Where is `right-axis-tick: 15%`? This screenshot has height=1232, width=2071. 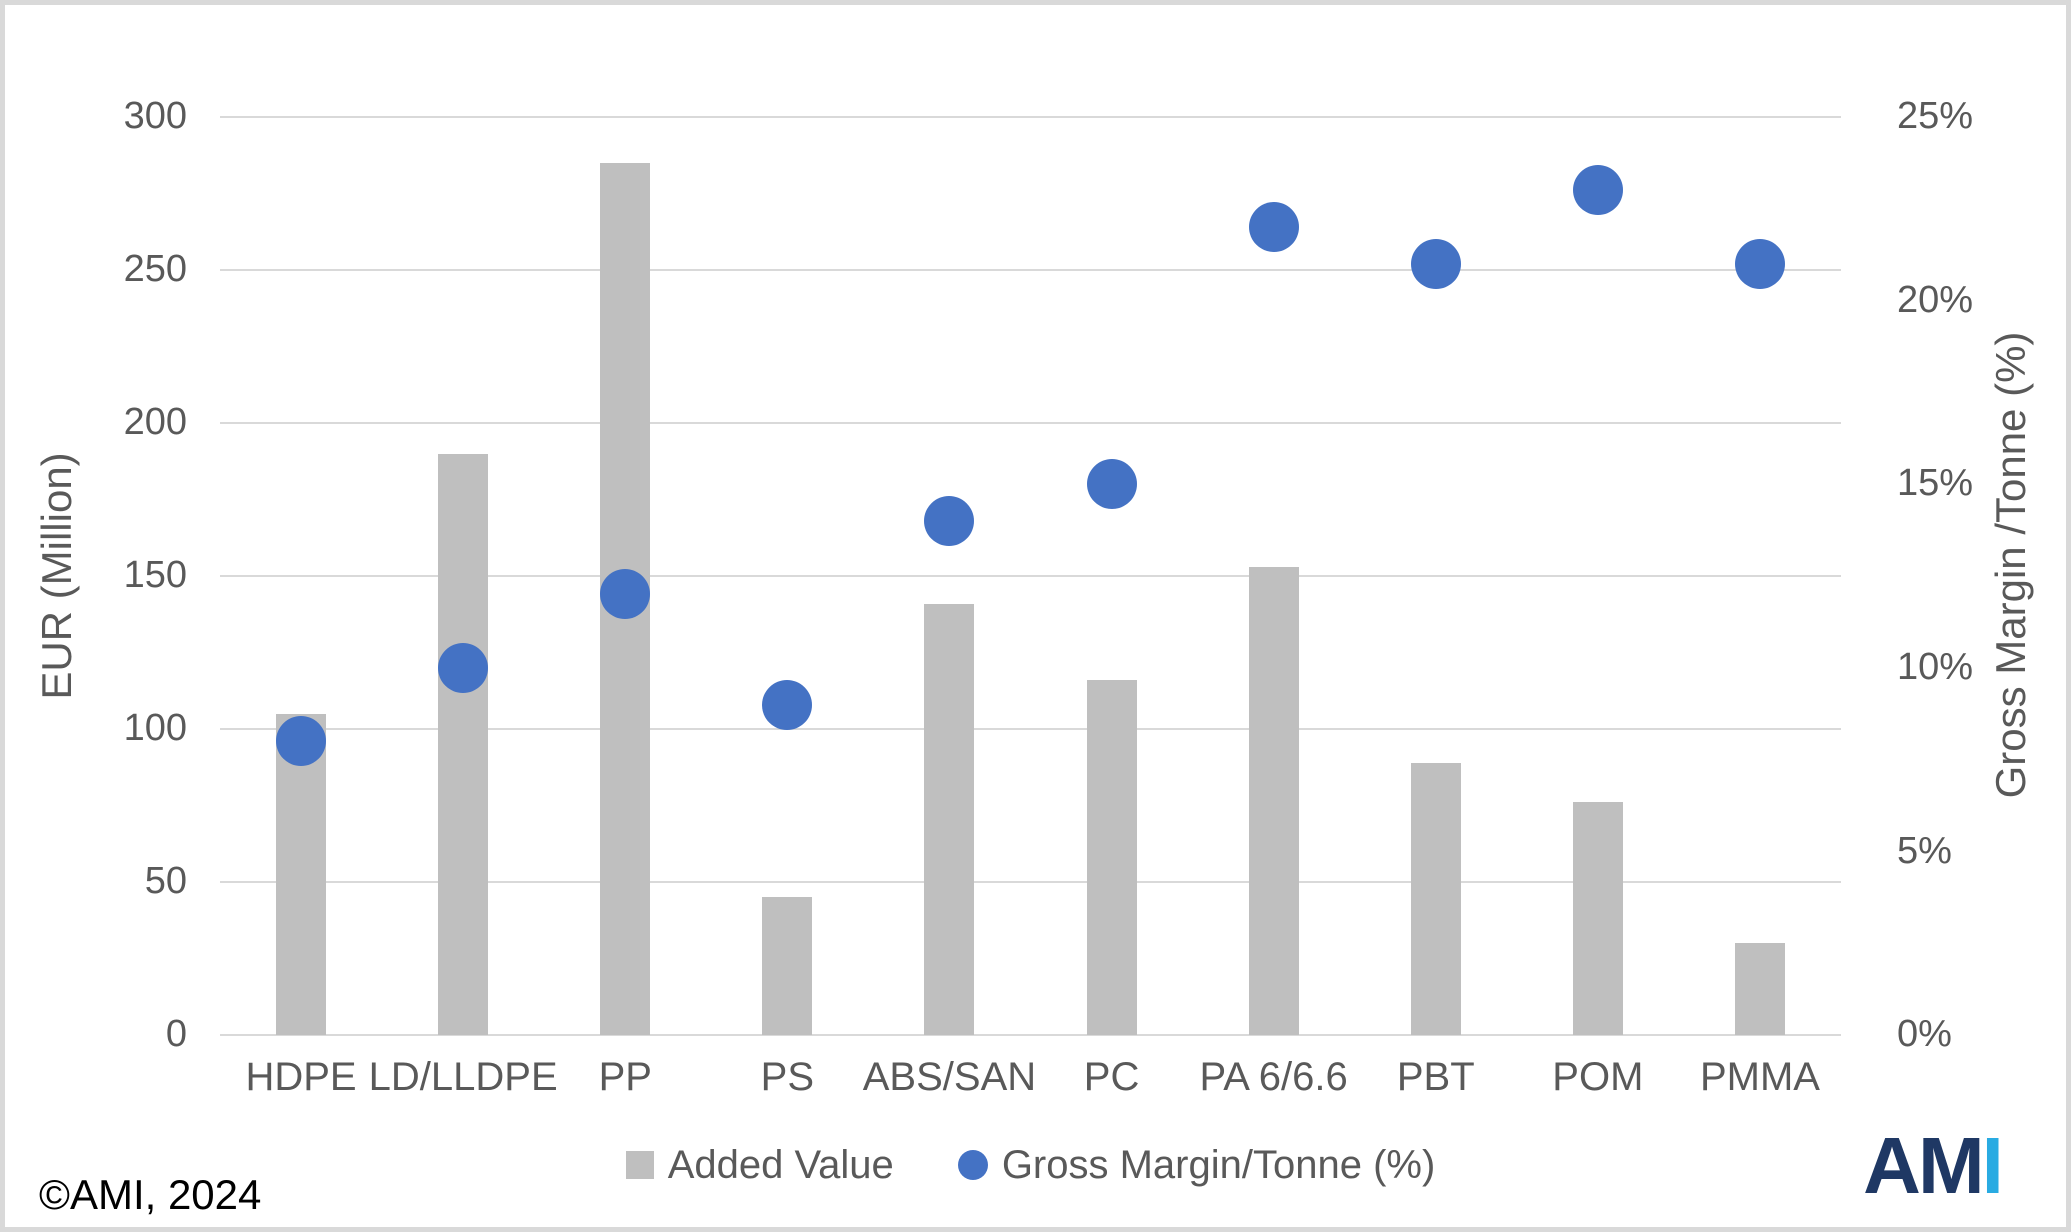
right-axis-tick: 15% is located at coordinates (1935, 483).